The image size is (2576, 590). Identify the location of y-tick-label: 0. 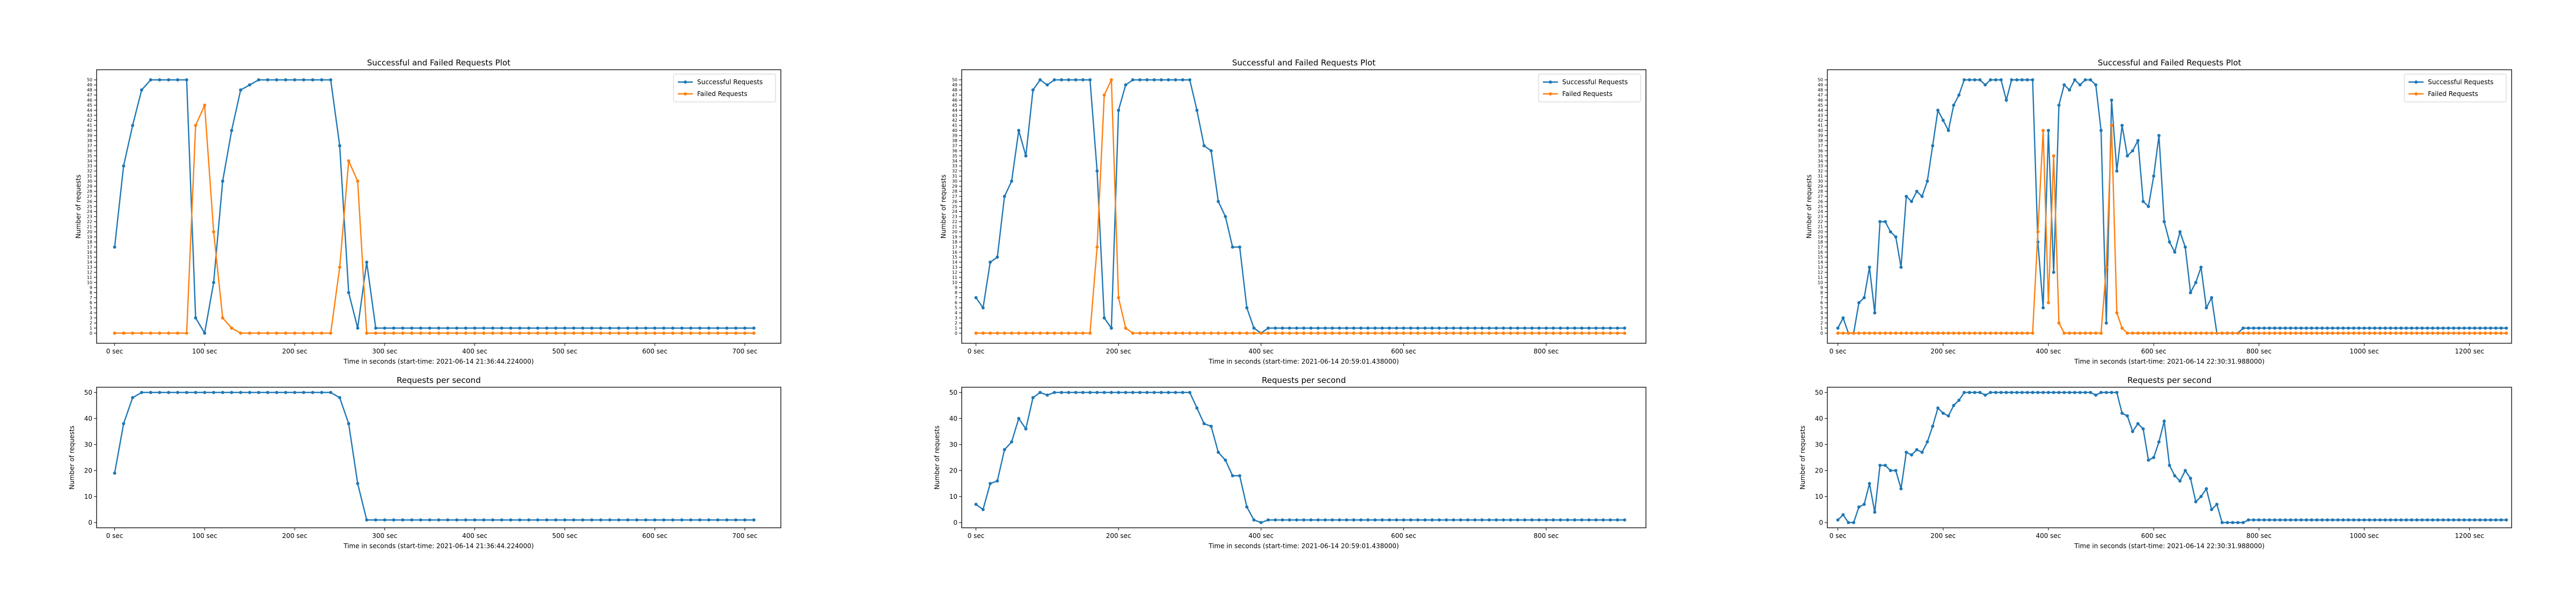
(90, 522).